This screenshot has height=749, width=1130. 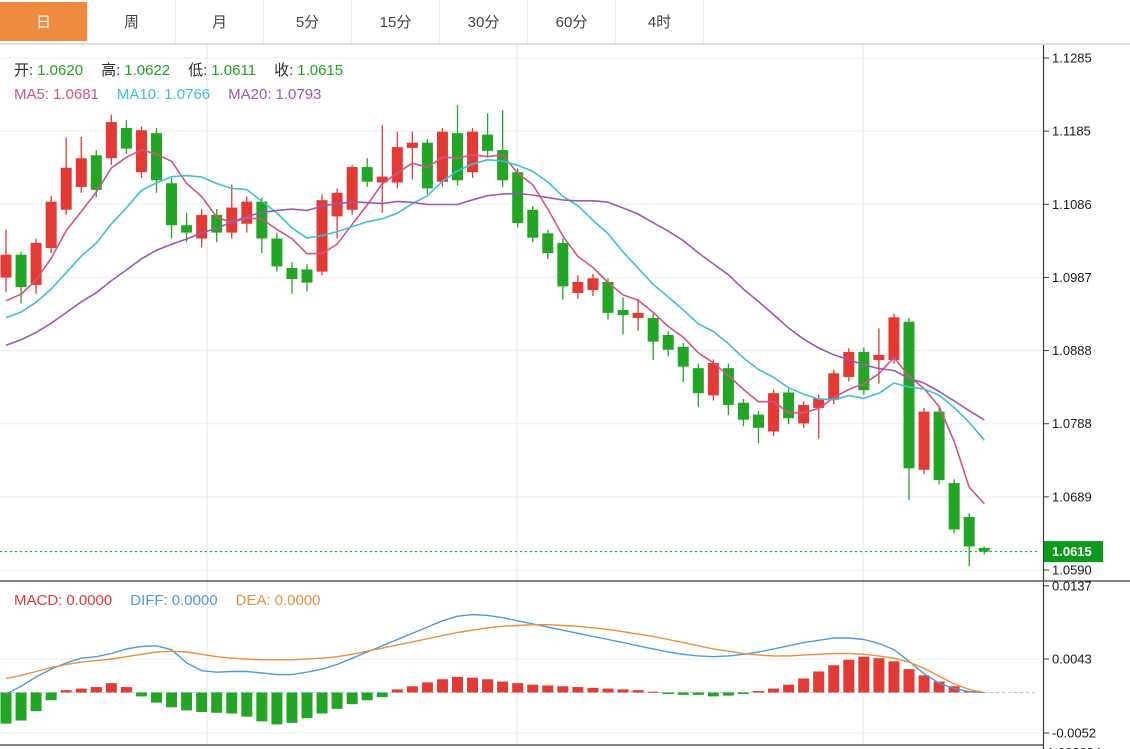 What do you see at coordinates (56, 94) in the screenshot?
I see `legend-item: MA5: 1.0681` at bounding box center [56, 94].